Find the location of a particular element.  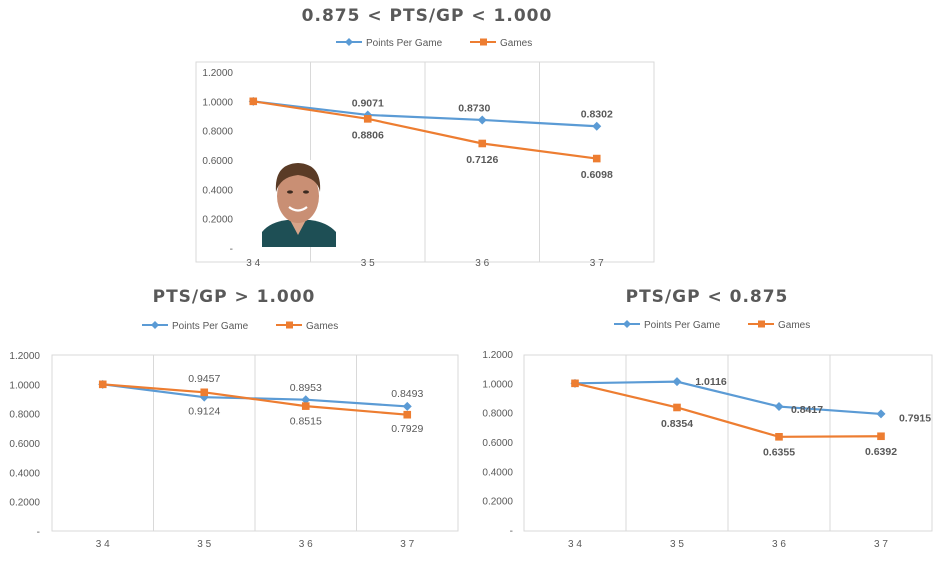

data-label: 1.0116 is located at coordinates (711, 382).